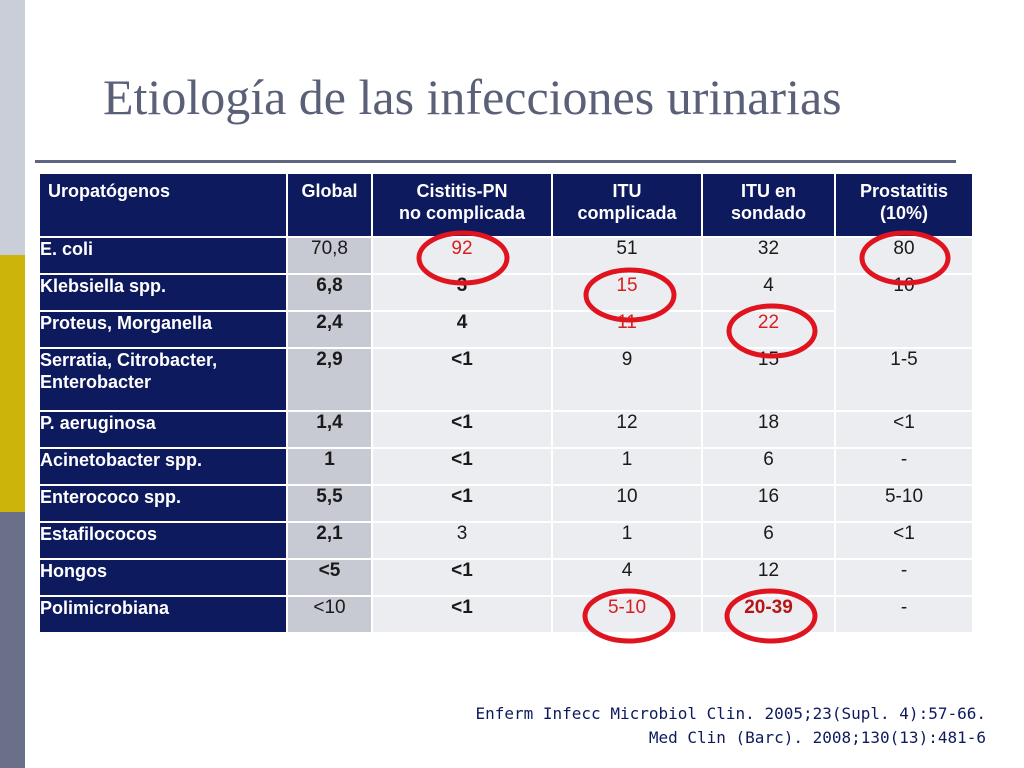 This screenshot has width=1024, height=768. I want to click on row-label-line: Enterobacter, so click(96, 382).